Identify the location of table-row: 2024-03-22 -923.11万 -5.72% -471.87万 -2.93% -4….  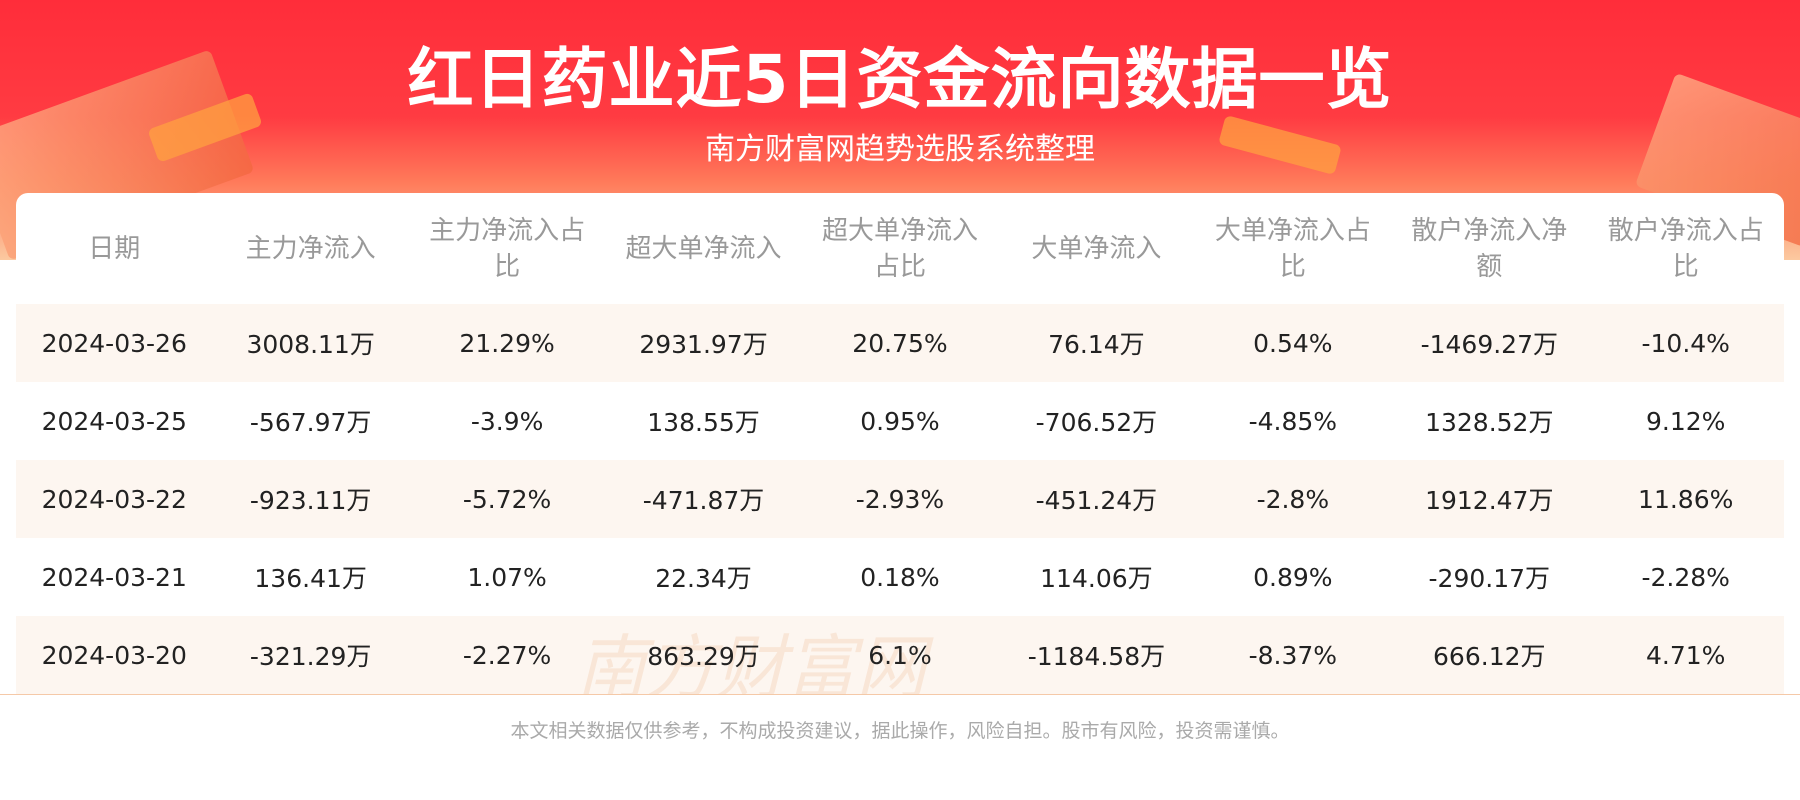
(900, 499).